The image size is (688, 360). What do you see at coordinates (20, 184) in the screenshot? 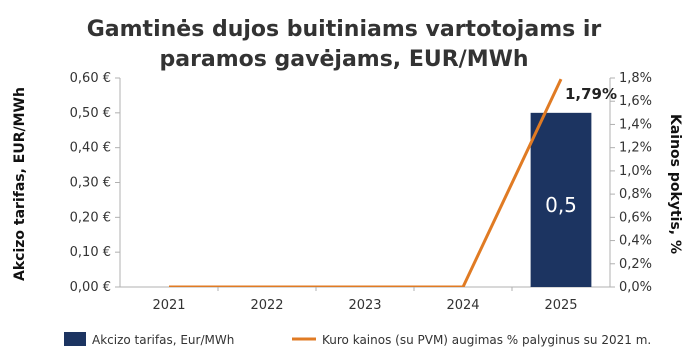
I see `y-axis-title: Akcizo tarifas, EUR/MWh` at bounding box center [20, 184].